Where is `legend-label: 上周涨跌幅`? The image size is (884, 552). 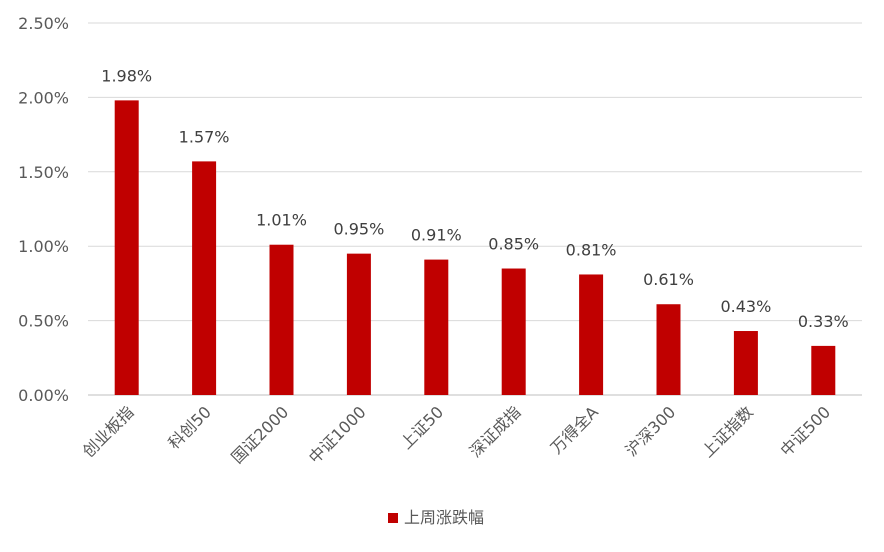
legend-label: 上周涨跌幅 is located at coordinates (444, 517).